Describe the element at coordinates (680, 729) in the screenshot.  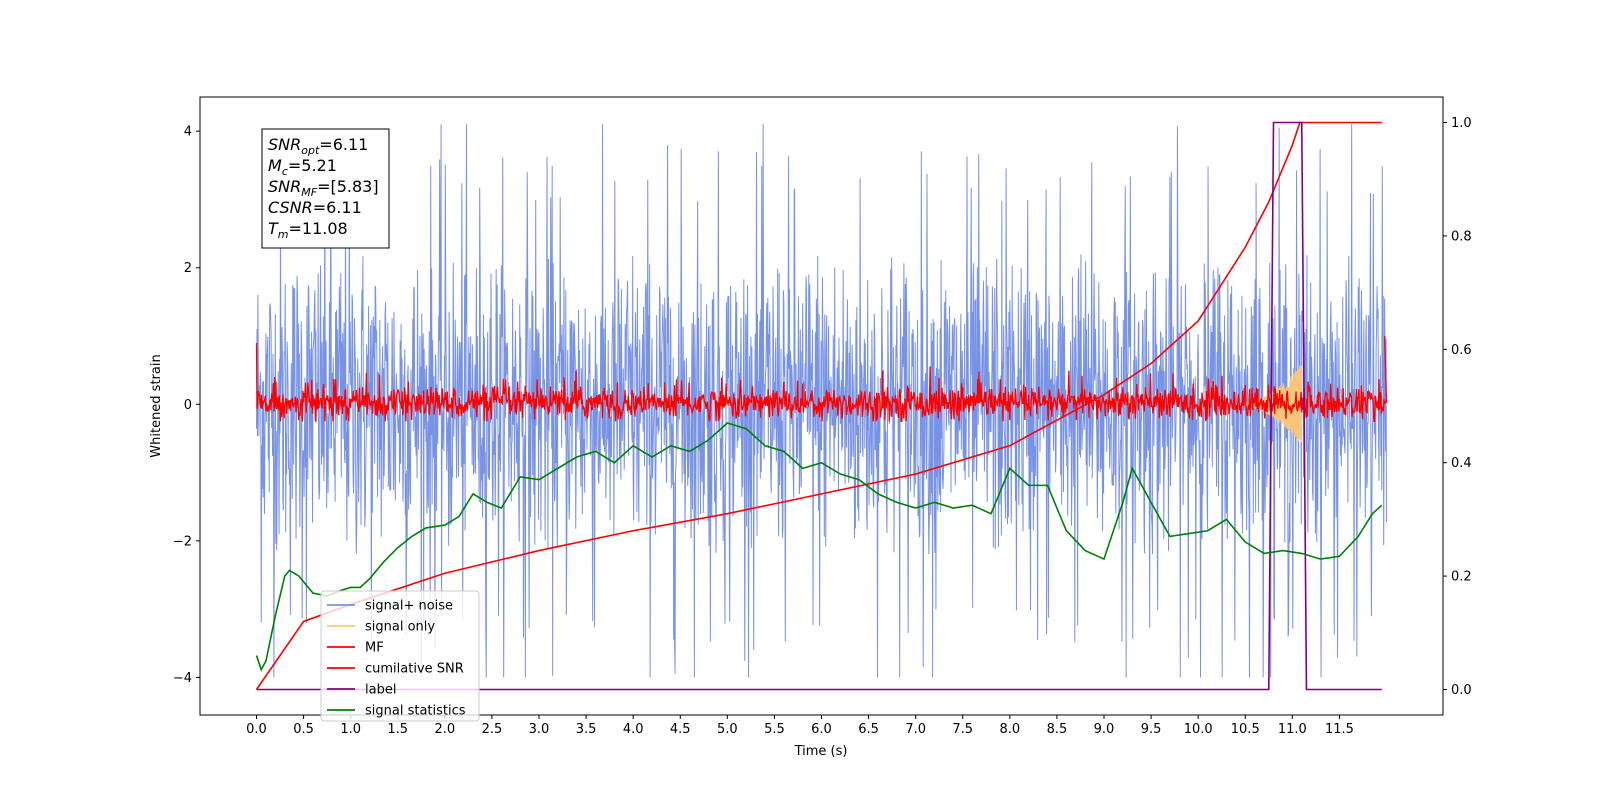
I see `x-tick-label: 4.5` at that location.